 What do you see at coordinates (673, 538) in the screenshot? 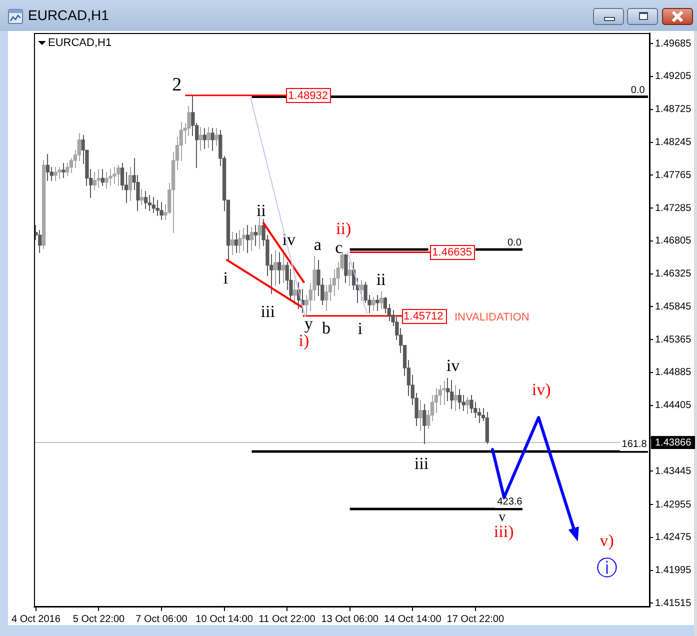
I see `y-tick-label: 1.42475` at bounding box center [673, 538].